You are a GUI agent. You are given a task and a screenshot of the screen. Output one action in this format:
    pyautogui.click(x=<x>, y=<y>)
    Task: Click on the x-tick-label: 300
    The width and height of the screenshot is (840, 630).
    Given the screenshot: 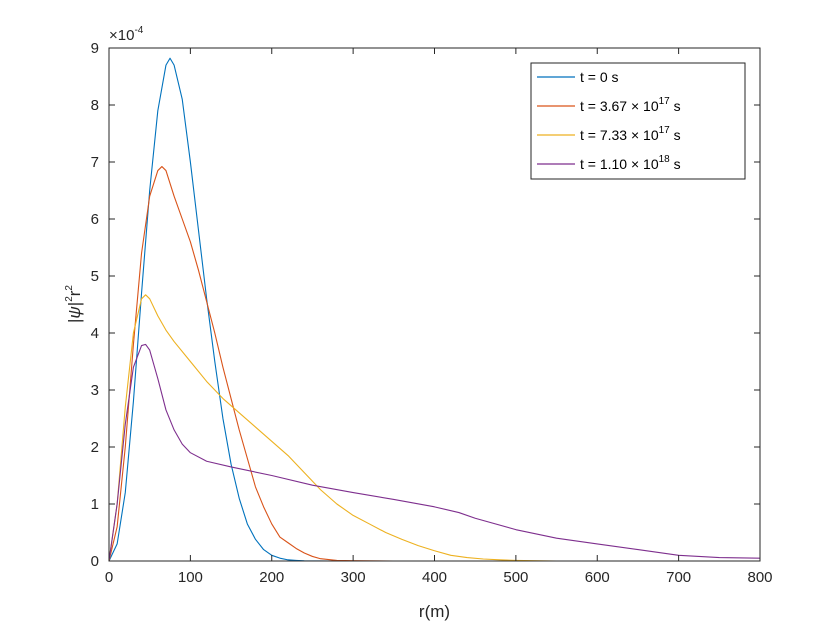 What is the action you would take?
    pyautogui.click(x=353, y=577)
    